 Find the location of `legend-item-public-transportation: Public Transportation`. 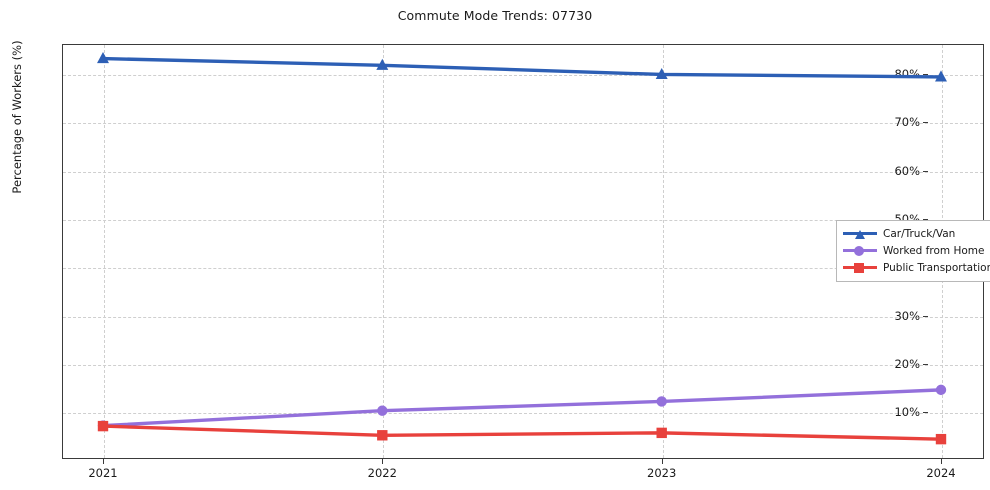

legend-item-public-transportation: Public Transportation is located at coordinates (916, 267).